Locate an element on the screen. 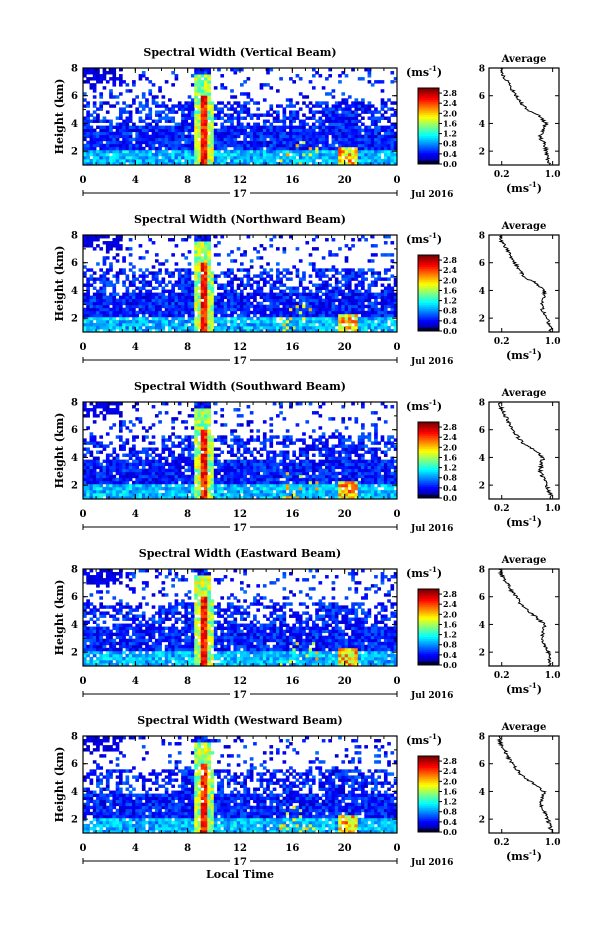  colorbar-segment is located at coordinates (428, 258).